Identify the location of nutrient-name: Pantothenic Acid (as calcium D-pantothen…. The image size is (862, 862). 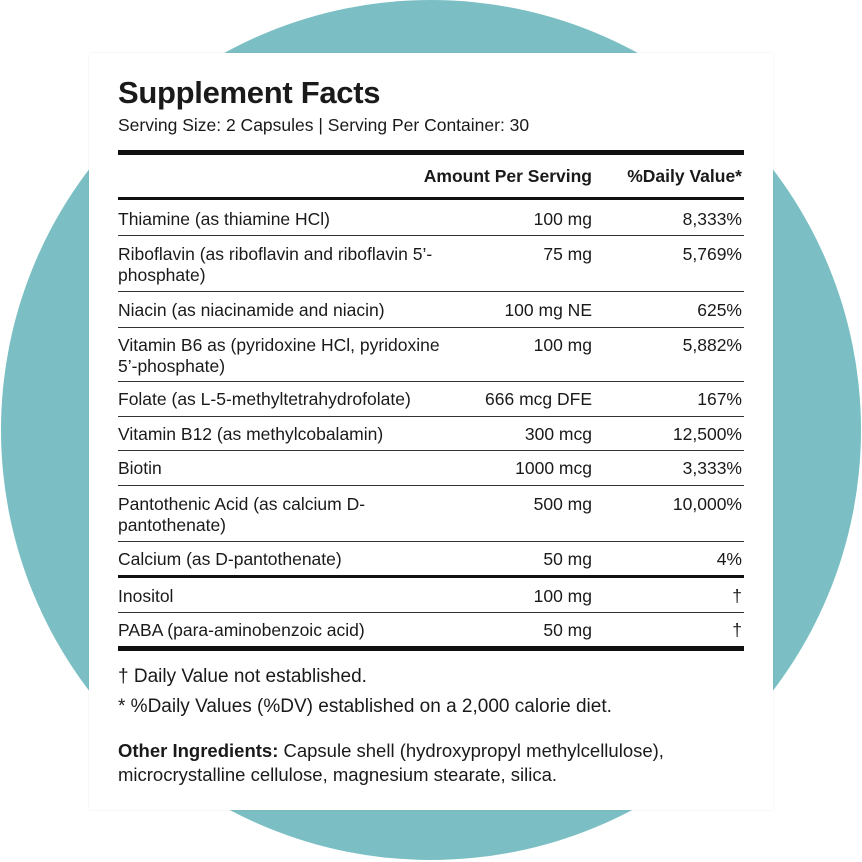
(242, 514).